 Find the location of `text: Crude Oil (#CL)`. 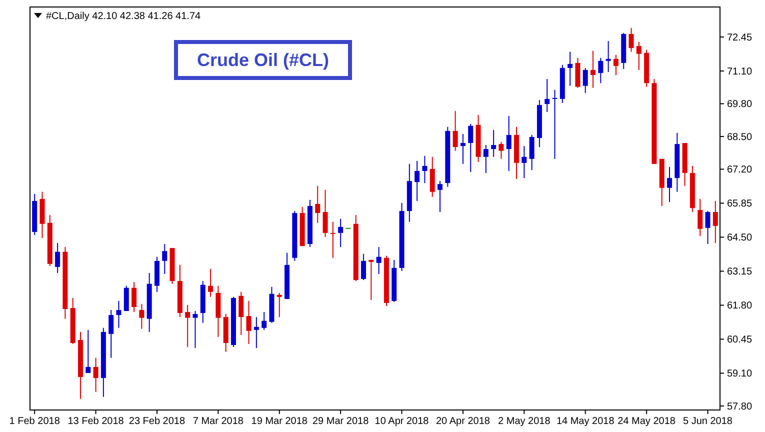

text: Crude Oil (#CL) is located at coordinates (263, 60).